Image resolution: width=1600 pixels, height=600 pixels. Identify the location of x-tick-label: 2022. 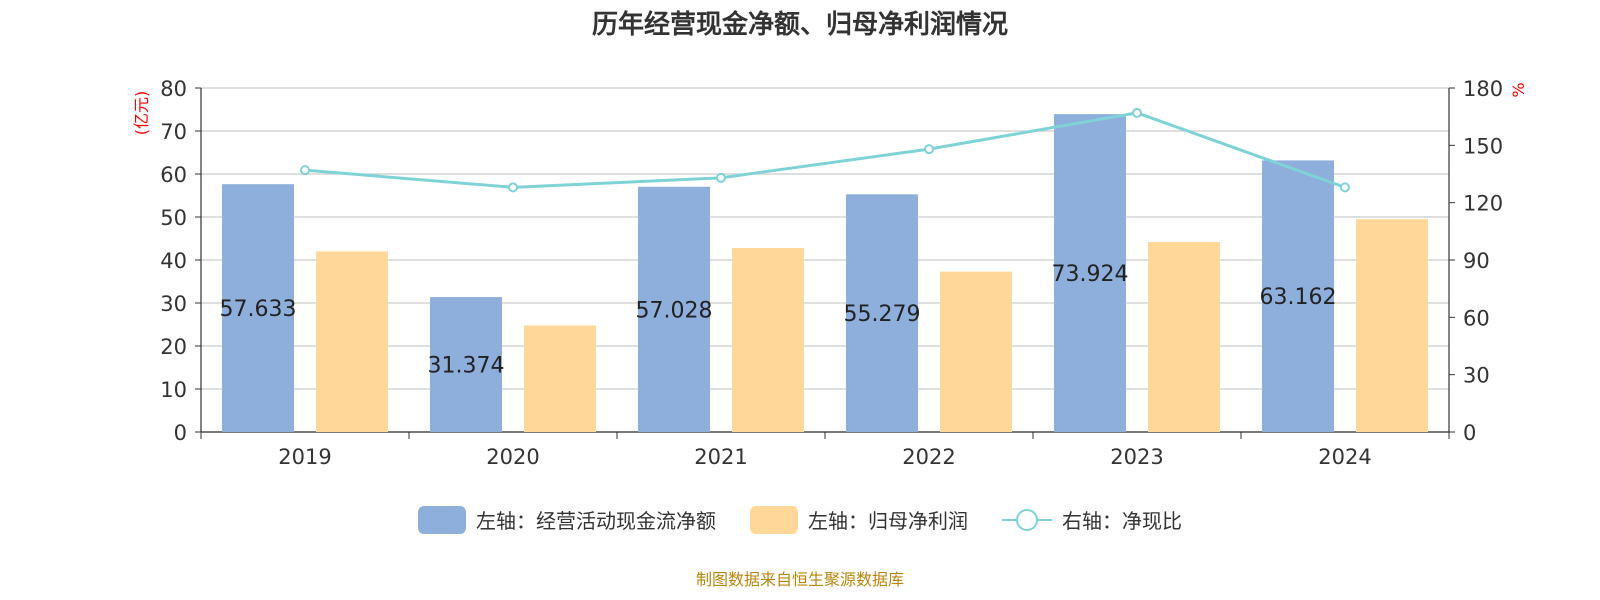
(928, 457).